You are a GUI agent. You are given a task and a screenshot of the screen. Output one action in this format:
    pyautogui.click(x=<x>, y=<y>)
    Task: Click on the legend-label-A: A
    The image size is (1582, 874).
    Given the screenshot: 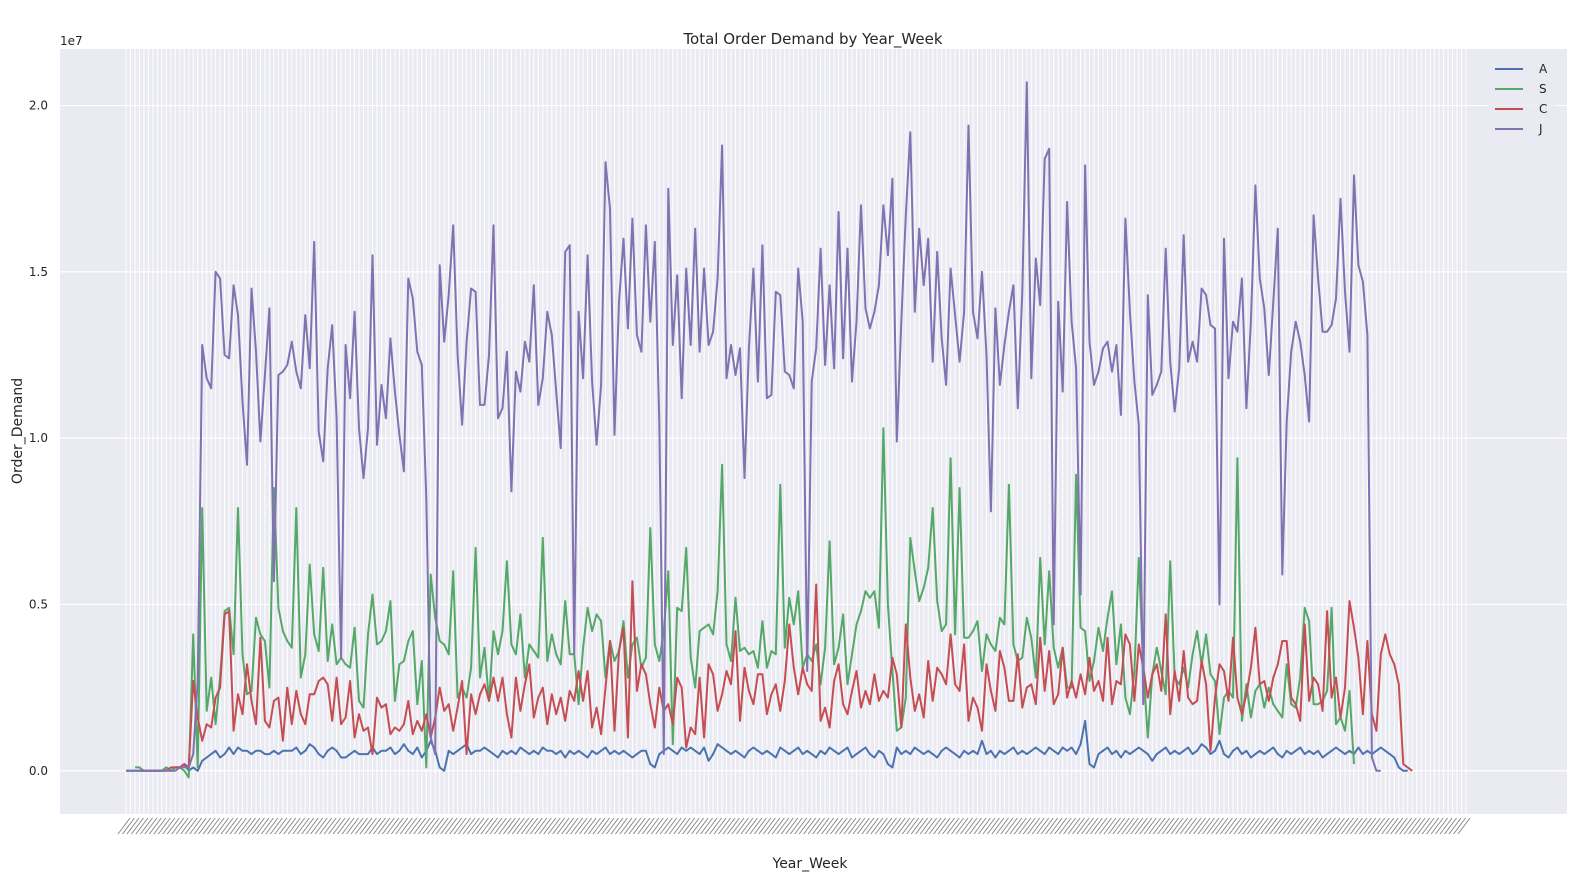 What is the action you would take?
    pyautogui.click(x=1543, y=69)
    